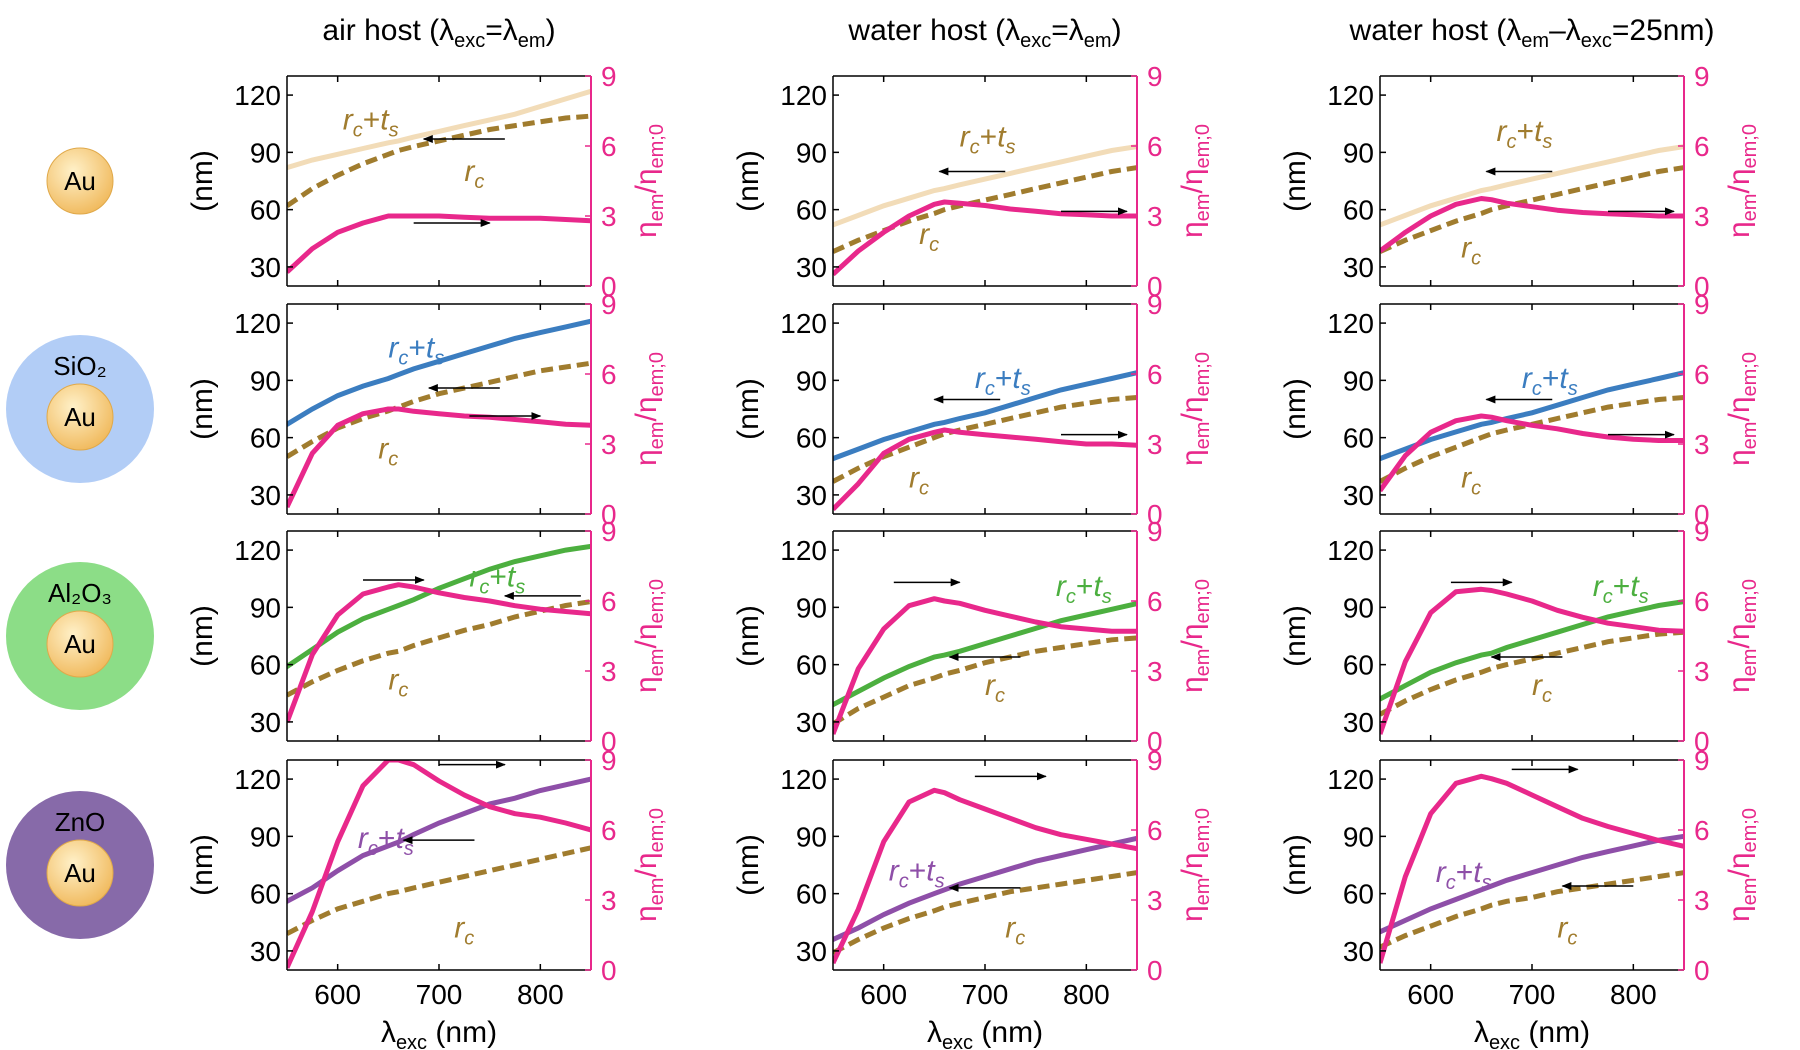  What do you see at coordinates (883, 994) in the screenshot?
I see `x-tick-label: 600` at bounding box center [883, 994].